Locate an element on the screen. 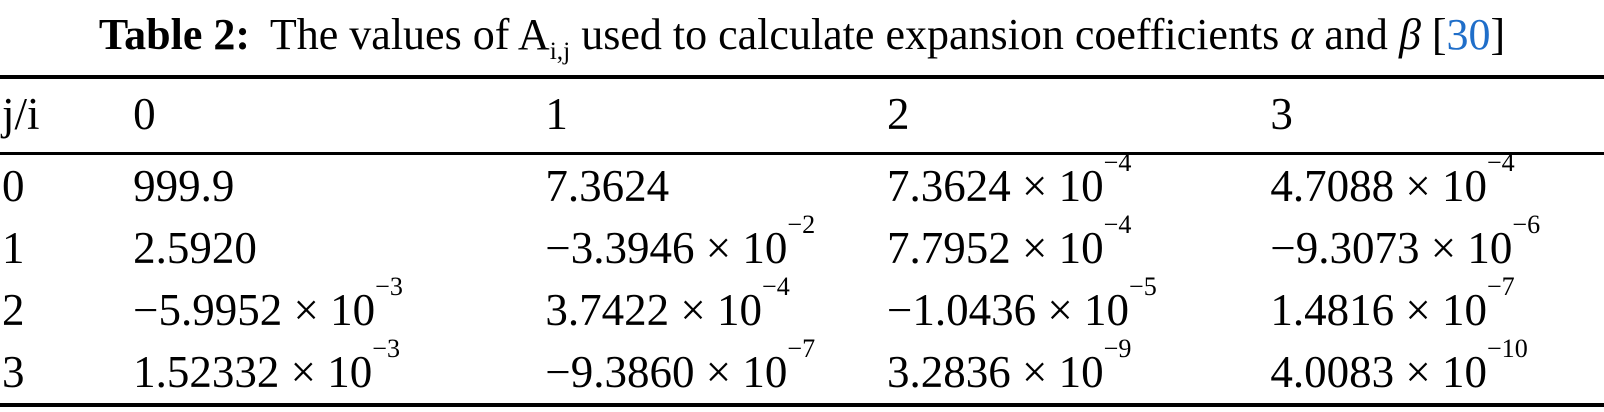  caption-label: Table 2: is located at coordinates (174, 34).